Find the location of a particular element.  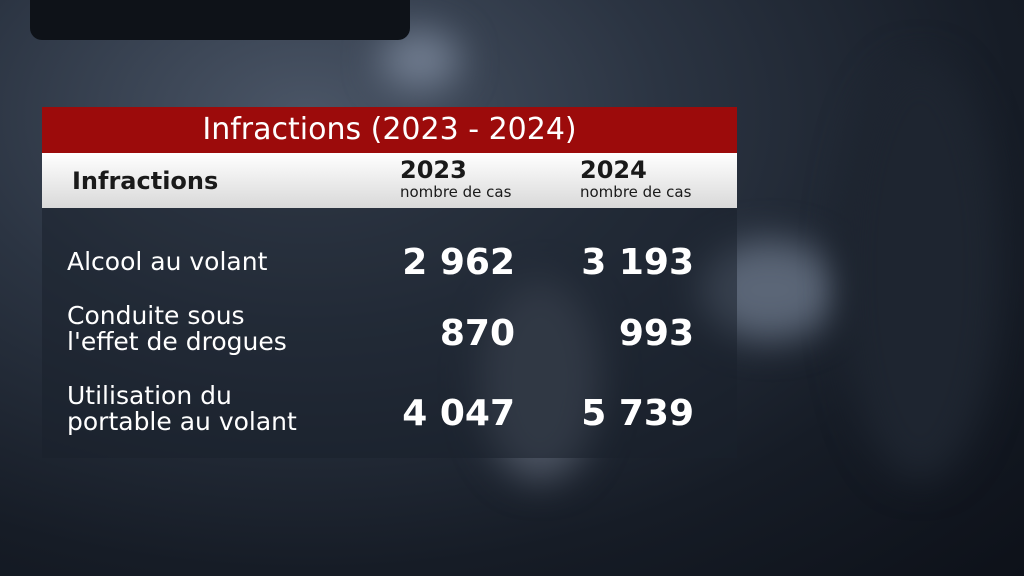

mirror is located at coordinates (220, 20).